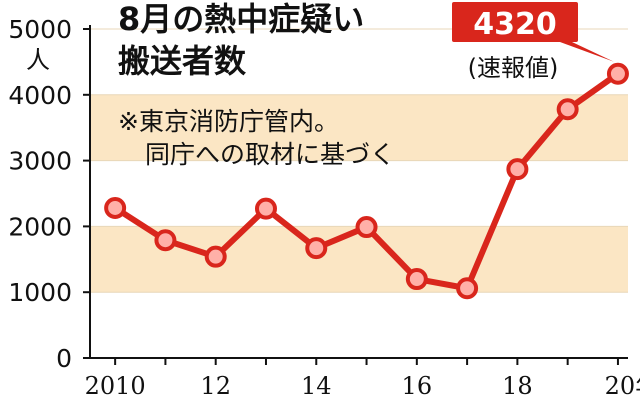 Image resolution: width=640 pixels, height=404 pixels. Describe the element at coordinates (316, 386) in the screenshot. I see `x-tick-label: 14` at that location.